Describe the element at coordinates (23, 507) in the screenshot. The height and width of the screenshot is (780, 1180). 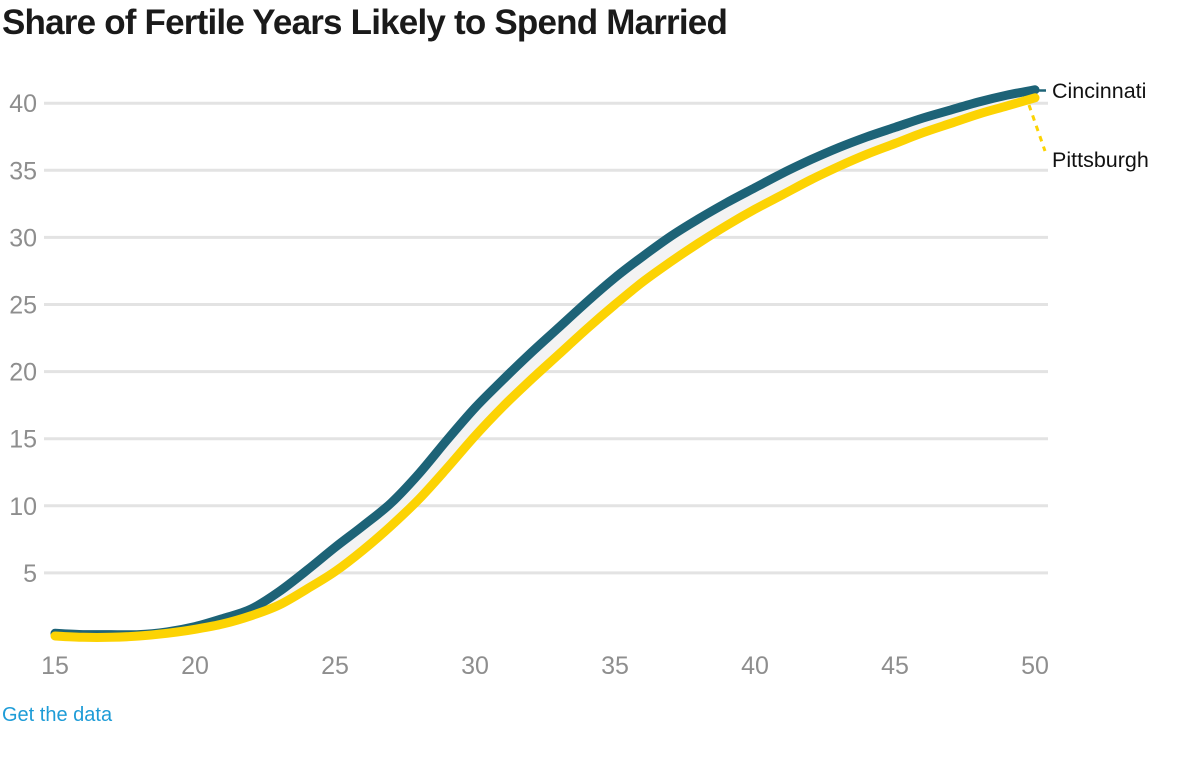
I see `y-tick-label: 10` at that location.